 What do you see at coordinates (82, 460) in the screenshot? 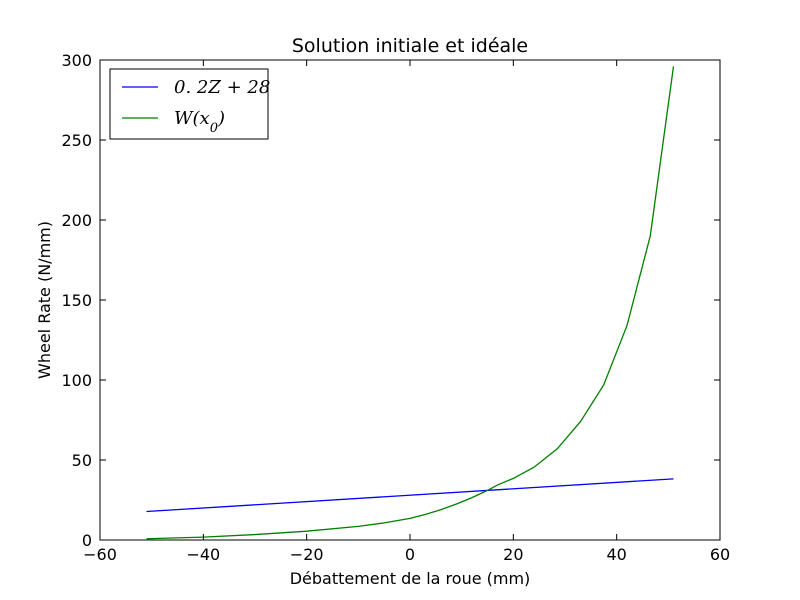
I see `y-tick-label: 50` at bounding box center [82, 460].